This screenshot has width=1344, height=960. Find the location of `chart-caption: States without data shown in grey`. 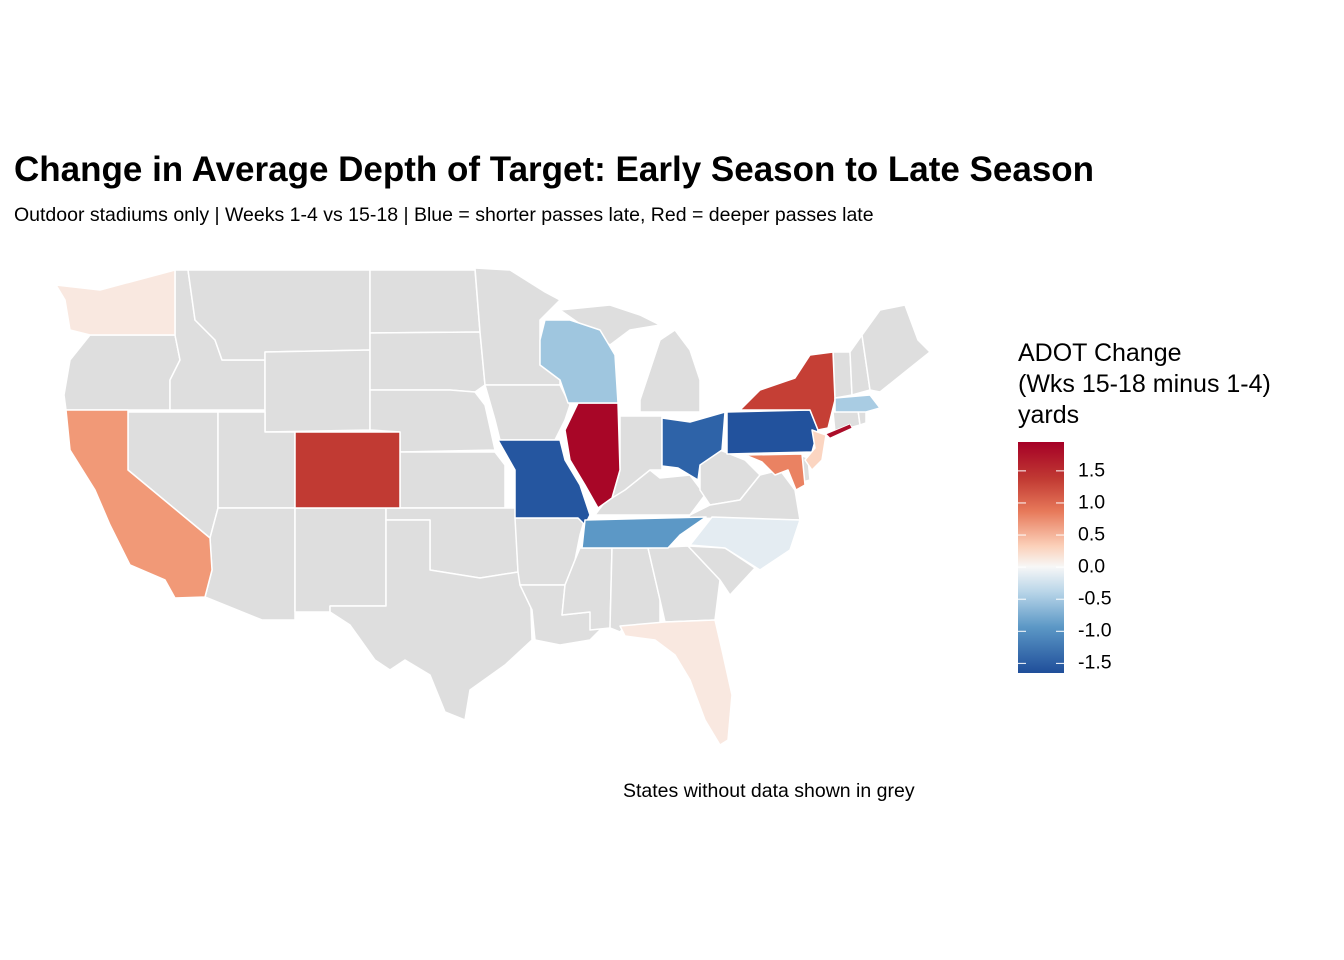

chart-caption: States without data shown in grey is located at coordinates (769, 791).